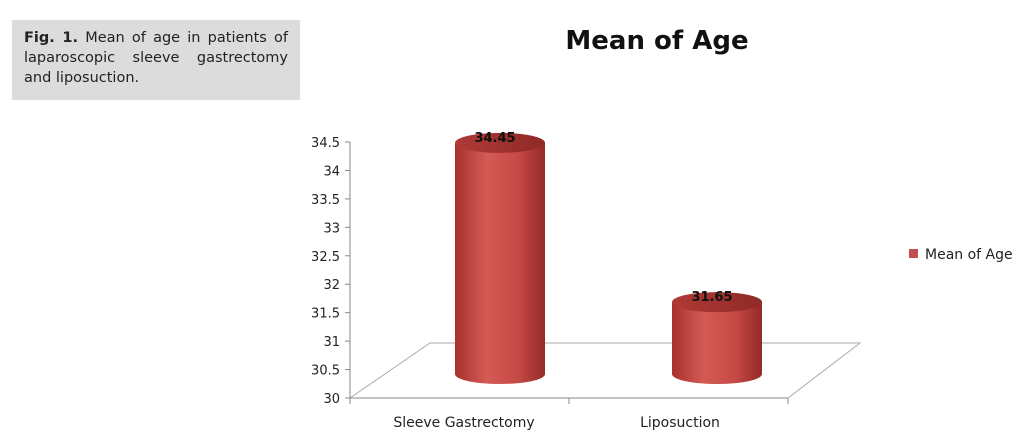 The height and width of the screenshot is (435, 1028). I want to click on y-tick-label: 34.5, so click(325, 143).